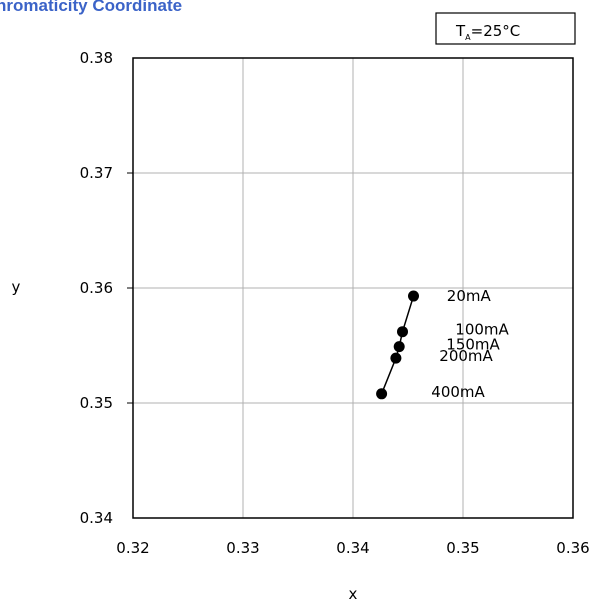 The width and height of the screenshot is (592, 602). I want to click on condition-subscript: A, so click(468, 37).